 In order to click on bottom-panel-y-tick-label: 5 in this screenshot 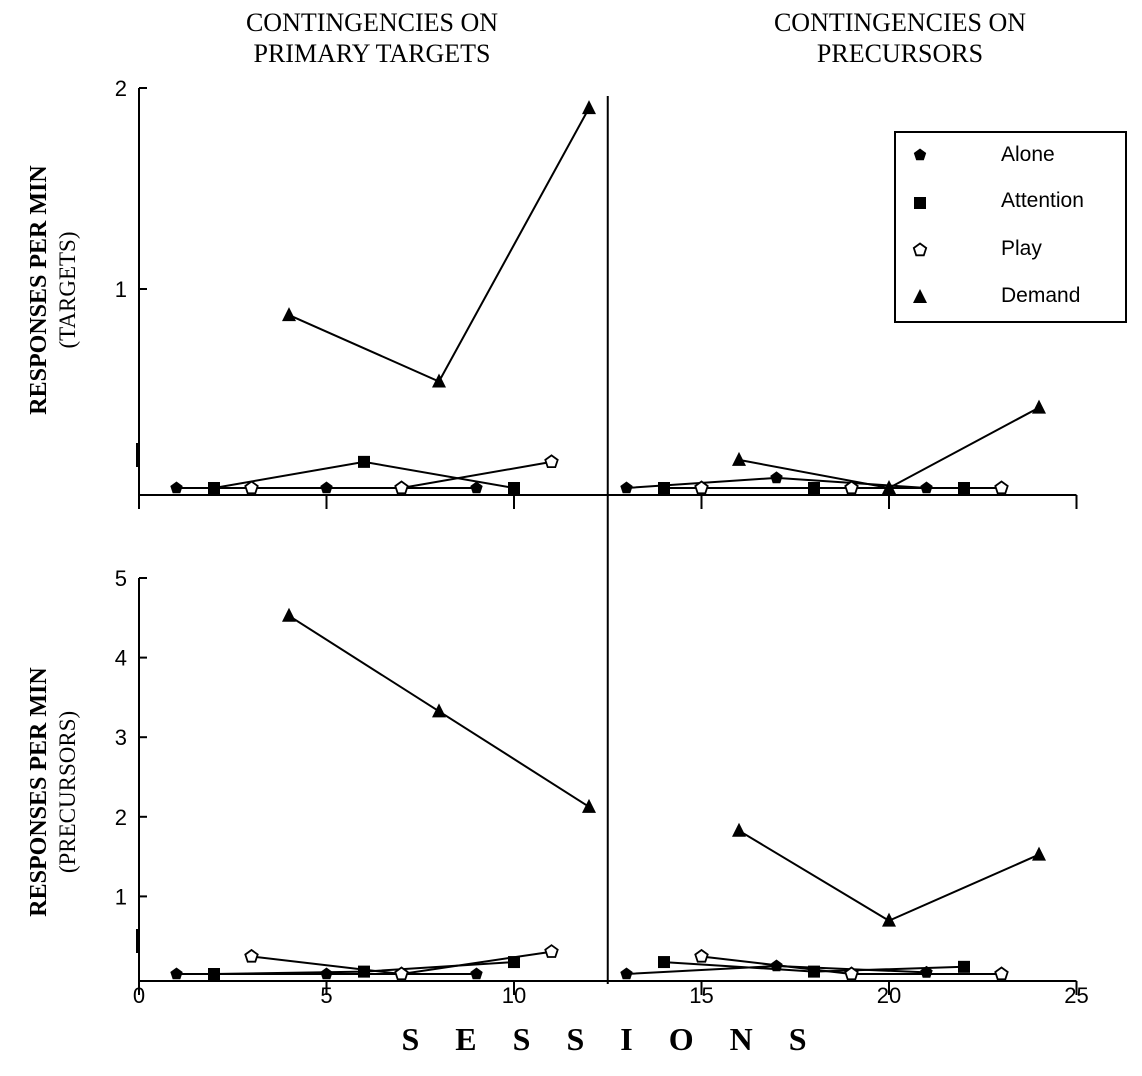, I will do `click(121, 578)`.